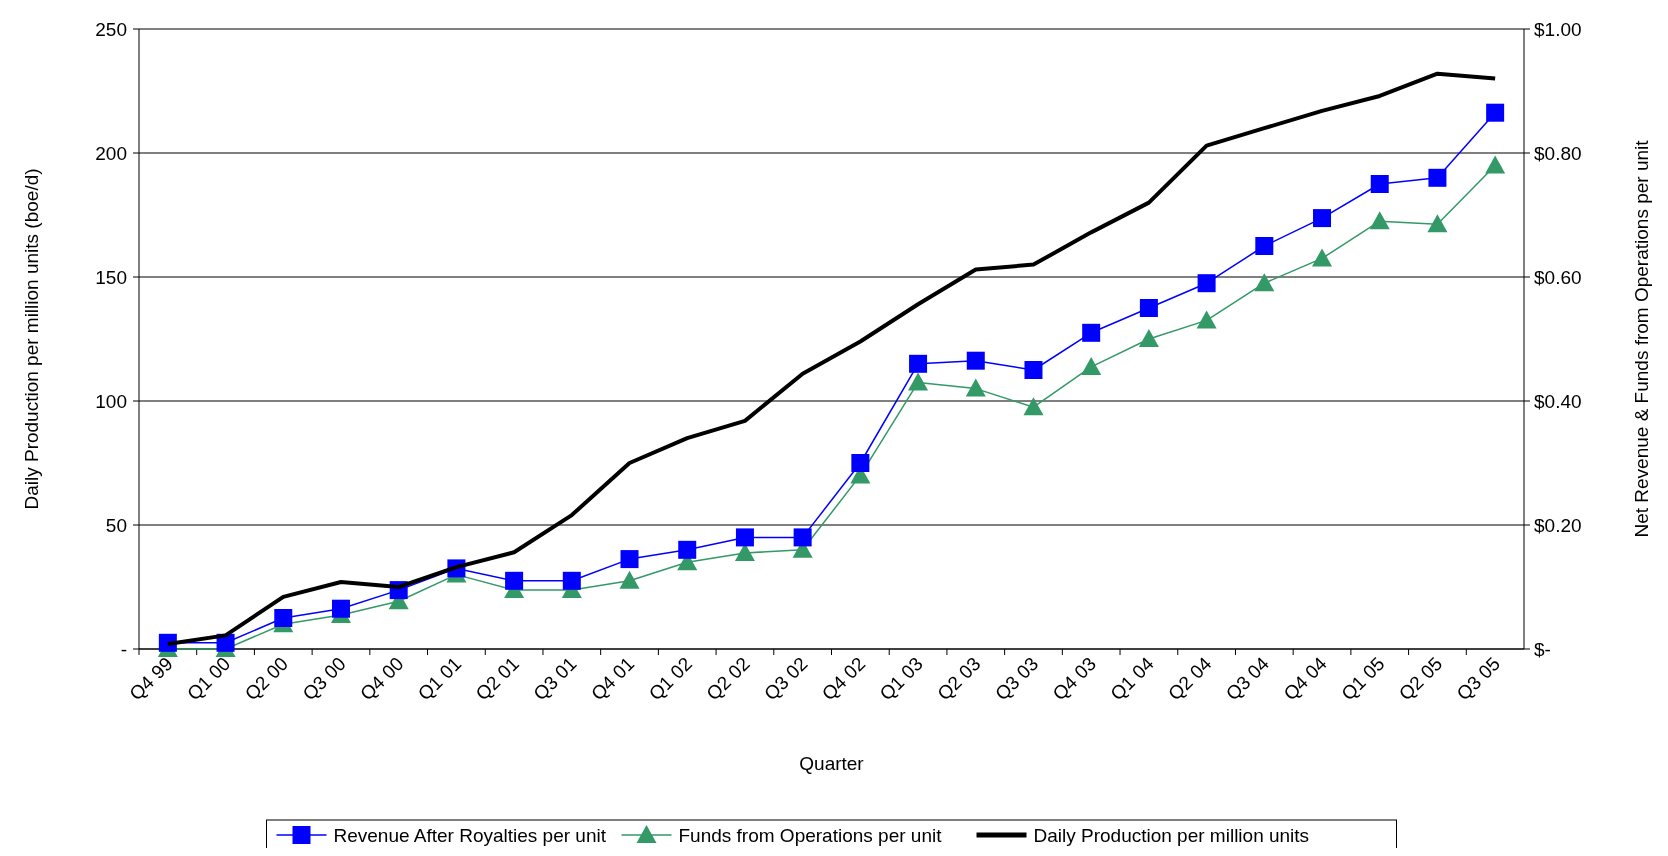 The image size is (1668, 856). What do you see at coordinates (111, 153) in the screenshot?
I see `y-tick-label: 200` at bounding box center [111, 153].